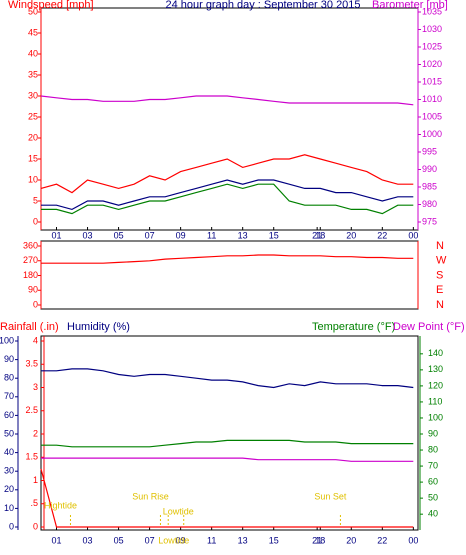 The width and height of the screenshot is (466, 555). What do you see at coordinates (30, 275) in the screenshot?
I see `y-tick-label: 180` at bounding box center [30, 275].